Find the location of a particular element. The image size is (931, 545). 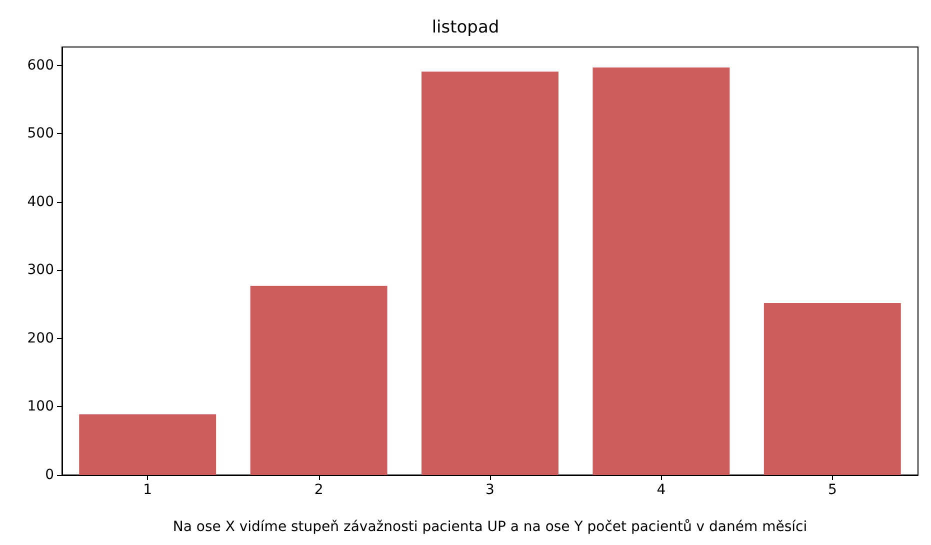

y-tick-label: 100 is located at coordinates (40, 406).